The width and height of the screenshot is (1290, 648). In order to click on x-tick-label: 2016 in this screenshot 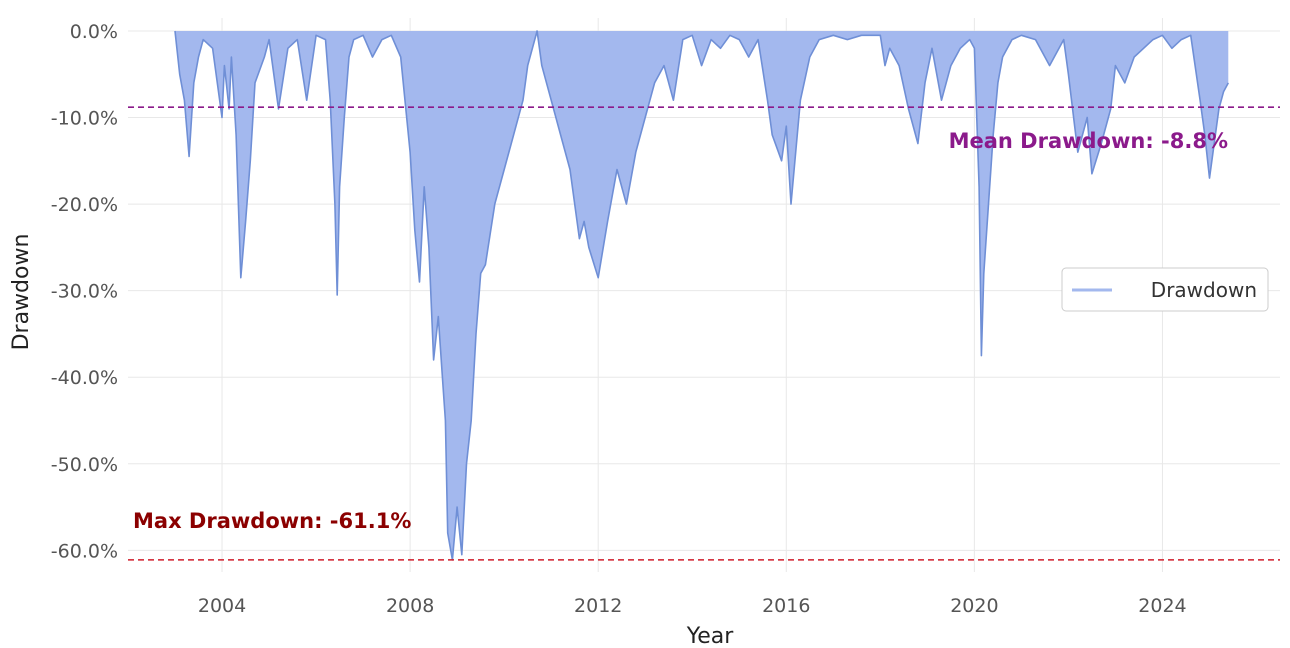, I will do `click(786, 606)`.